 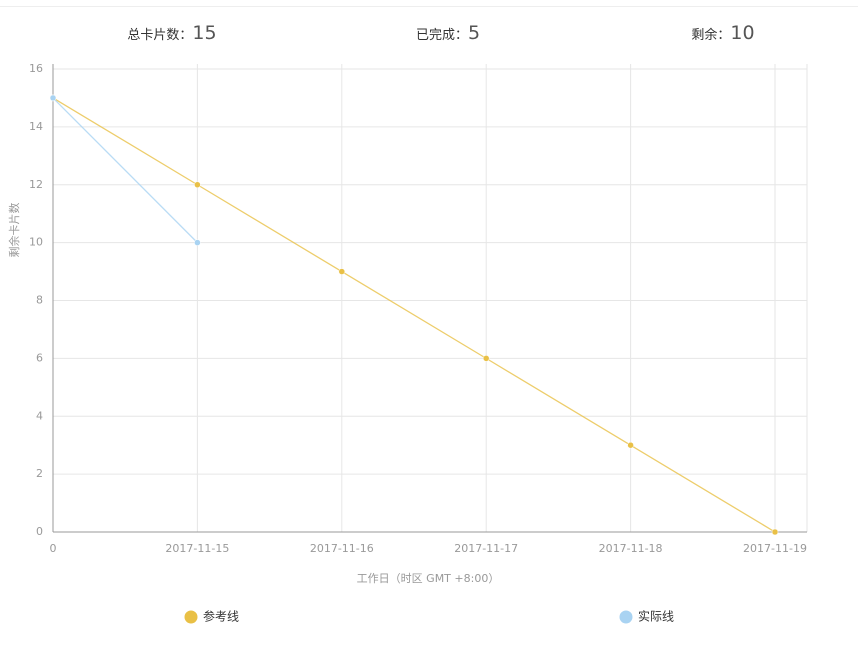 What do you see at coordinates (160, 35) in the screenshot?
I see `stat-label: 总卡片数：` at bounding box center [160, 35].